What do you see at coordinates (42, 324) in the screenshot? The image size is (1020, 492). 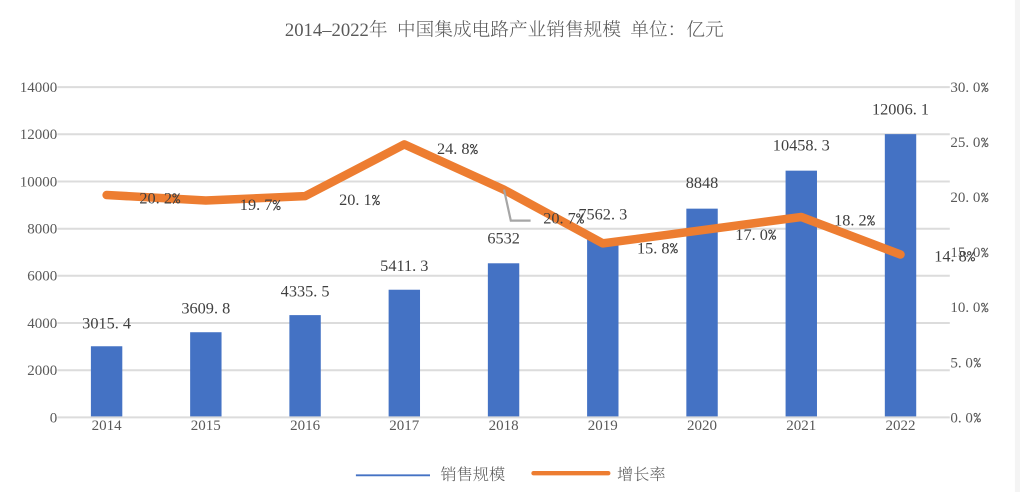 I see `svg-text: 4000` at bounding box center [42, 324].